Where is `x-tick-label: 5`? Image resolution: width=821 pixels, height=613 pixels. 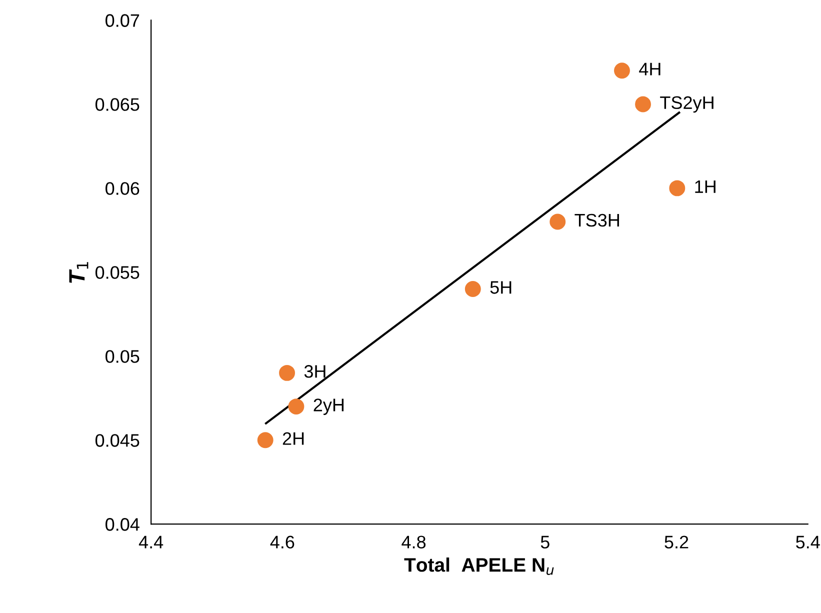
x-tick-label: 5 is located at coordinates (545, 542).